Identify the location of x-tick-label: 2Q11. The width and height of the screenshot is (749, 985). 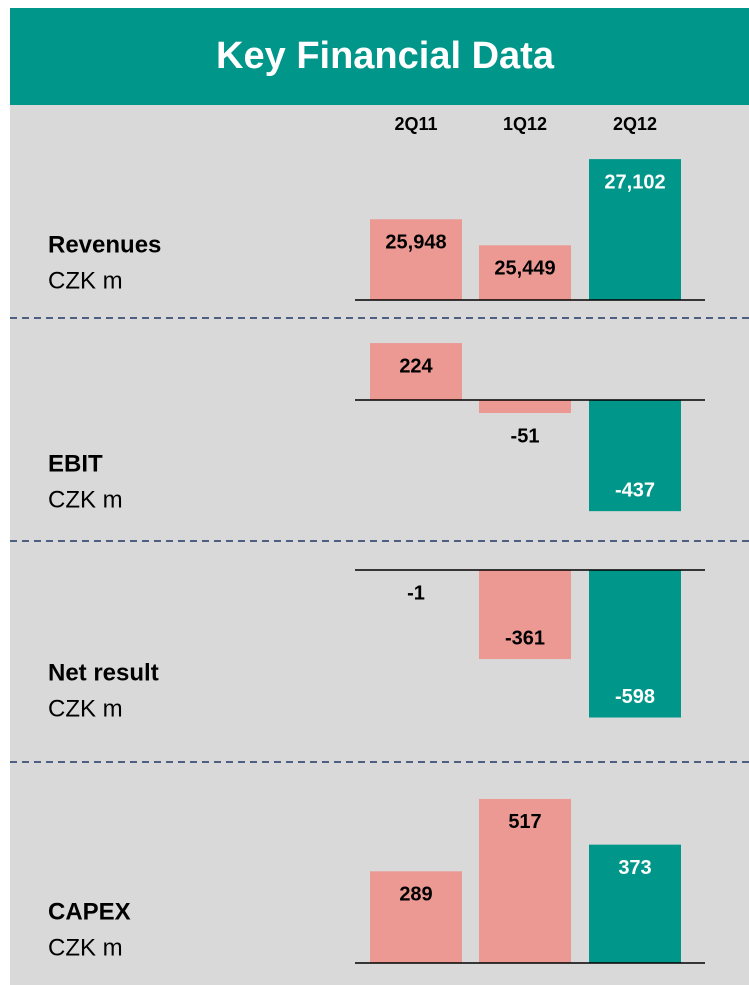
(415, 124).